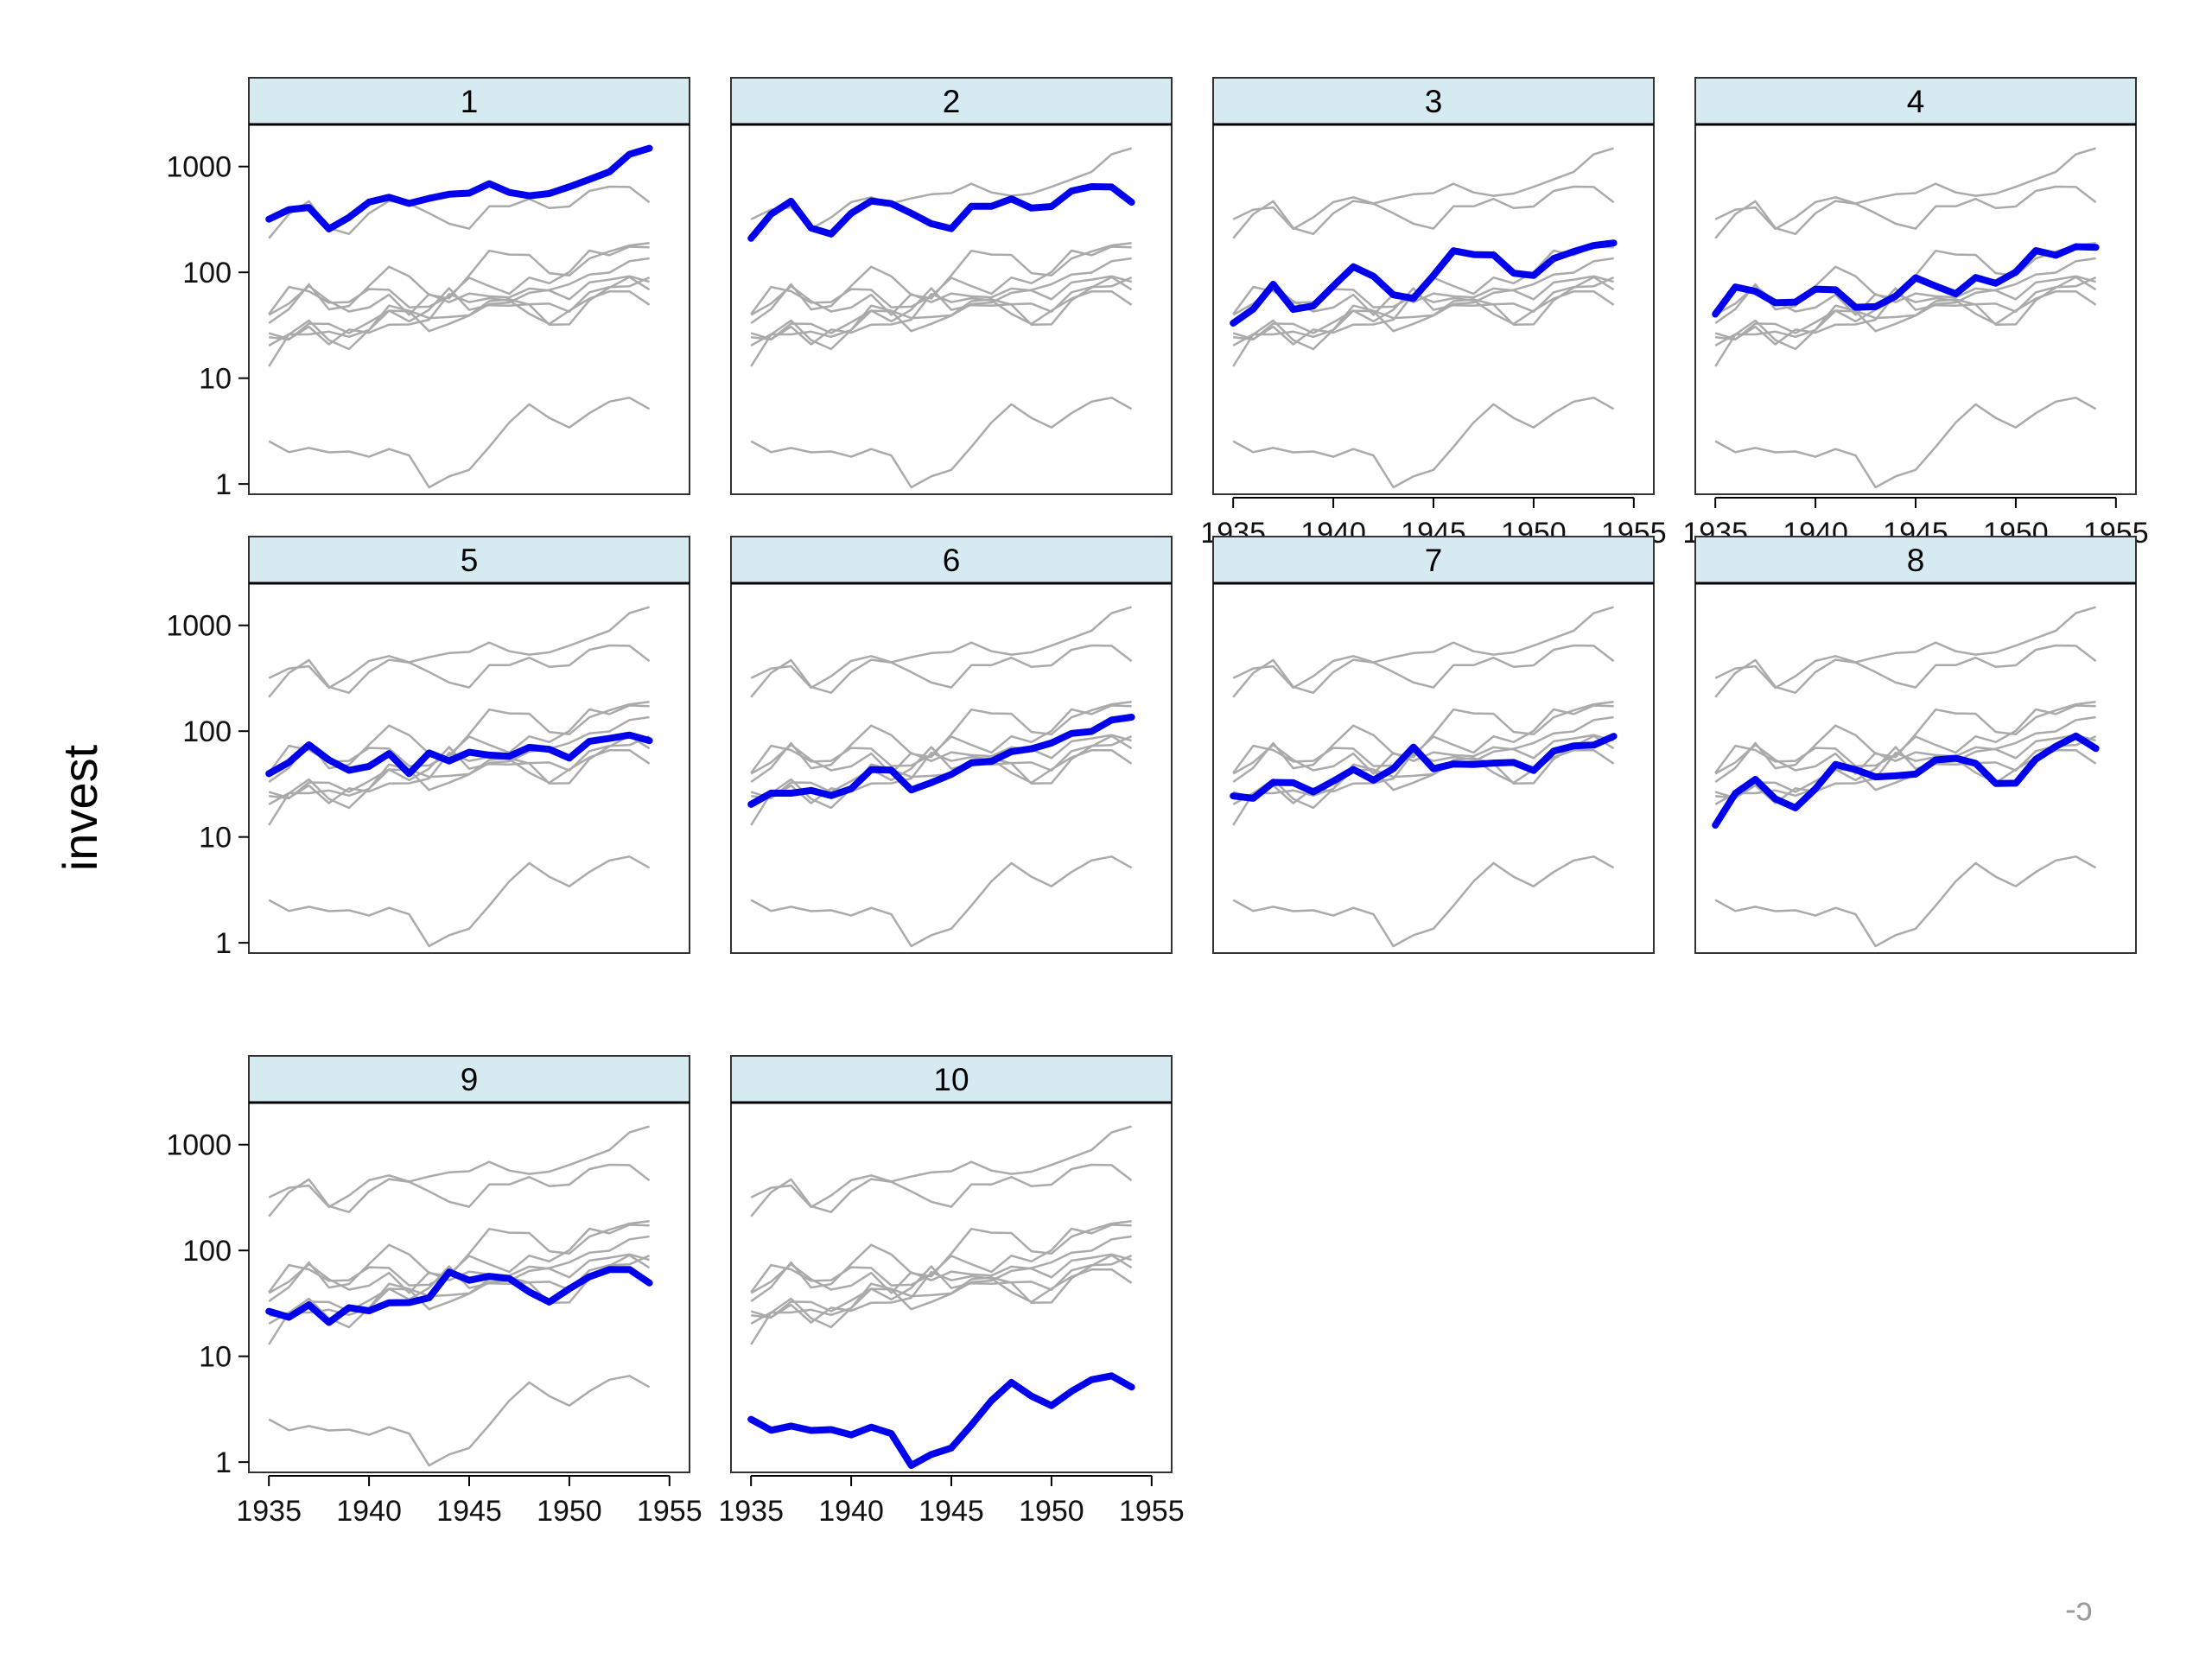 The height and width of the screenshot is (1659, 2212). I want to click on panel-2: 2, so click(951, 286).